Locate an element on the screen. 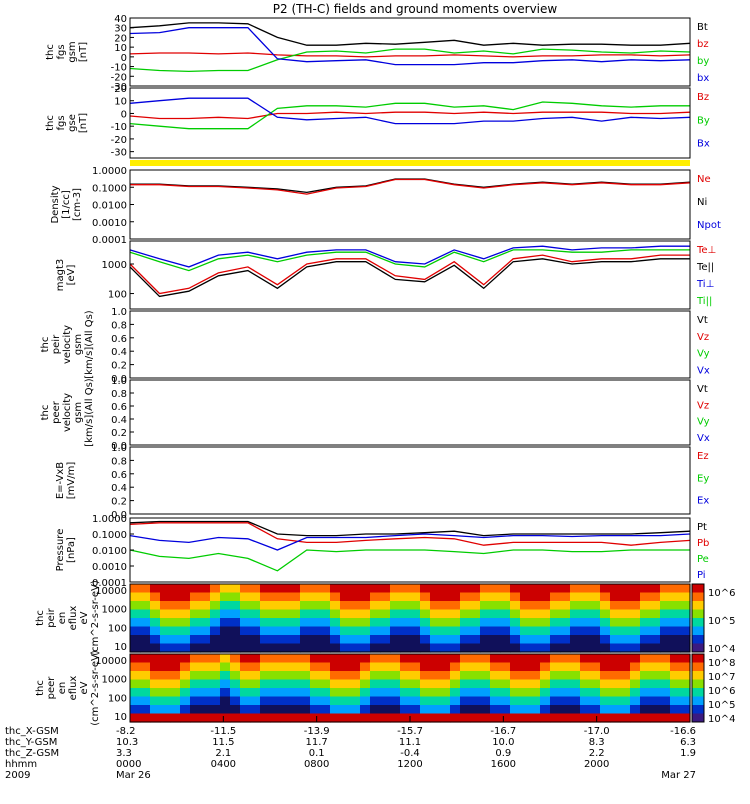 Image resolution: width=750 pixels, height=804 pixels. series-line is located at coordinates (409, 274).